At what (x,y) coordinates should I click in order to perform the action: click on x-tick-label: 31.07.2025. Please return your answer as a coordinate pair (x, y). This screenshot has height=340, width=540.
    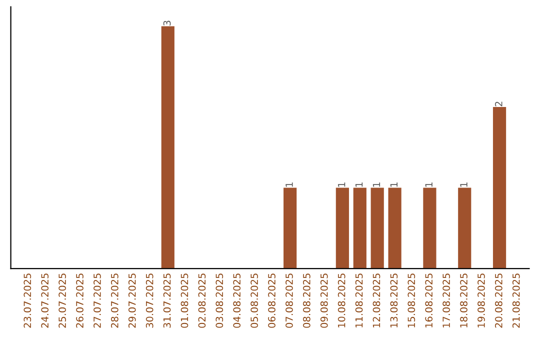
    Looking at the image, I should click on (167, 301).